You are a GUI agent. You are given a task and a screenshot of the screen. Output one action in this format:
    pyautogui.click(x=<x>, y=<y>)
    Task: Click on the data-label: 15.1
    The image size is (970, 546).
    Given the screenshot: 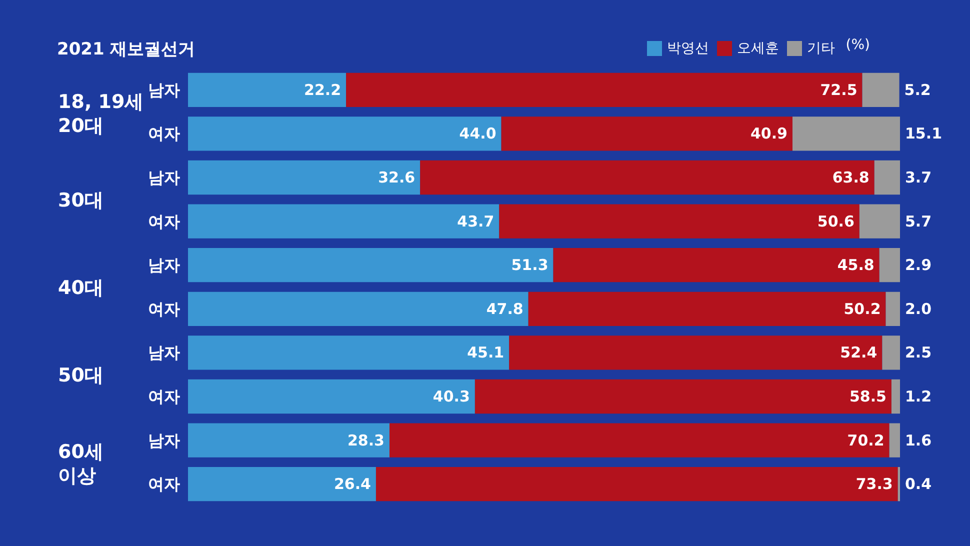 What is the action you would take?
    pyautogui.click(x=923, y=133)
    